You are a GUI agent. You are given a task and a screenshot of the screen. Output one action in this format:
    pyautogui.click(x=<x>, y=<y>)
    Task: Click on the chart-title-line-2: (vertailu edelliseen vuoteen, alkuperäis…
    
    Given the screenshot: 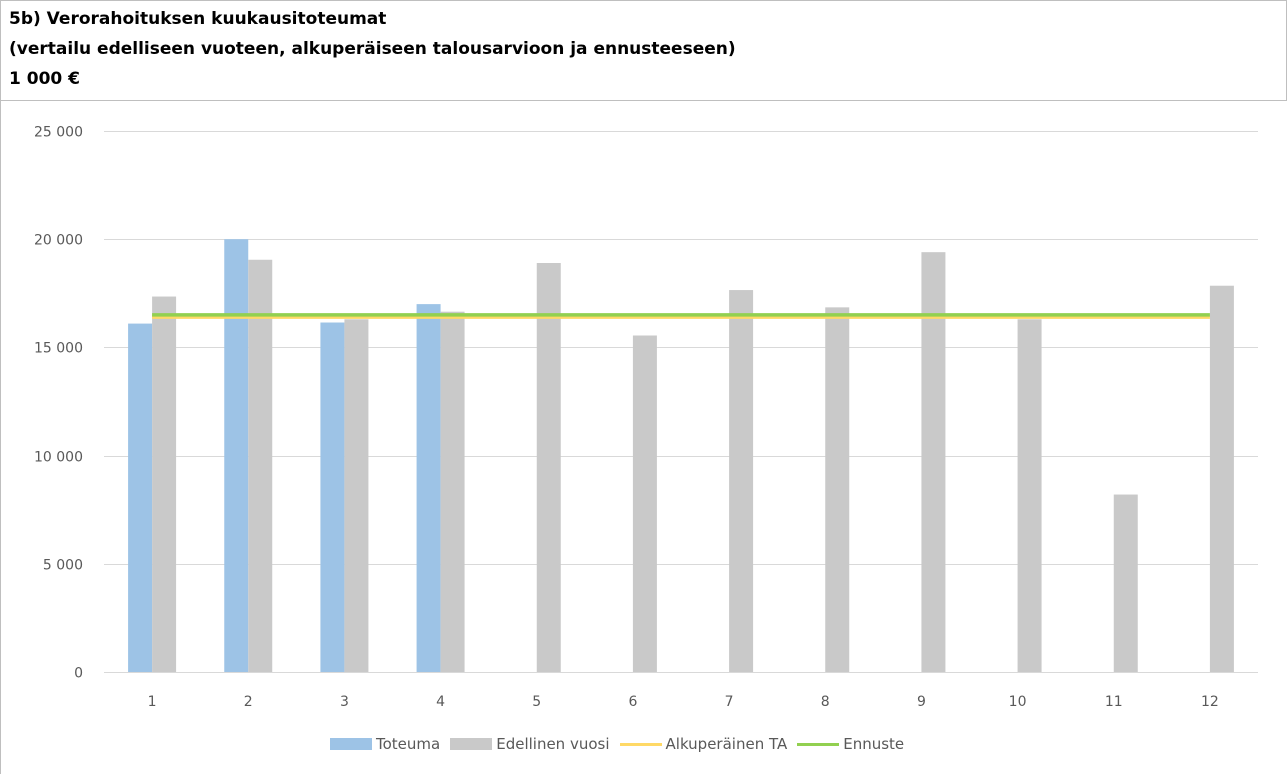 What is the action you would take?
    pyautogui.click(x=372, y=49)
    